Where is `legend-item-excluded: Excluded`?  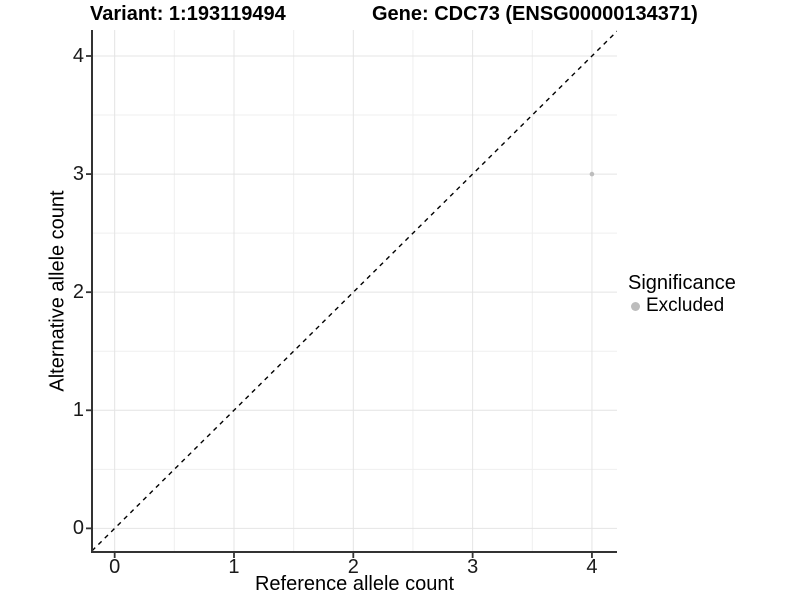 legend-item-excluded: Excluded is located at coordinates (682, 306).